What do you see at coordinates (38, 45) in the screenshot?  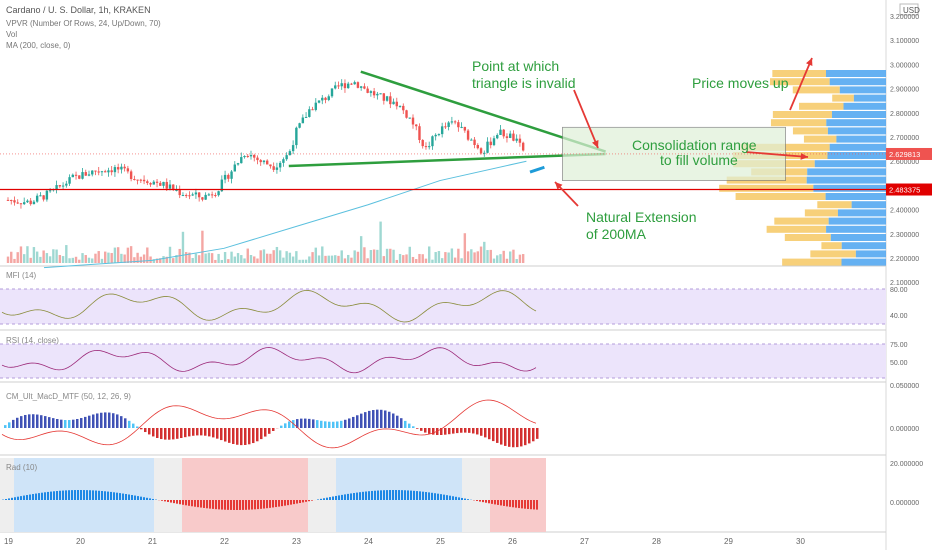 I see `indicator-ma: MA (200, close, 0)` at bounding box center [38, 45].